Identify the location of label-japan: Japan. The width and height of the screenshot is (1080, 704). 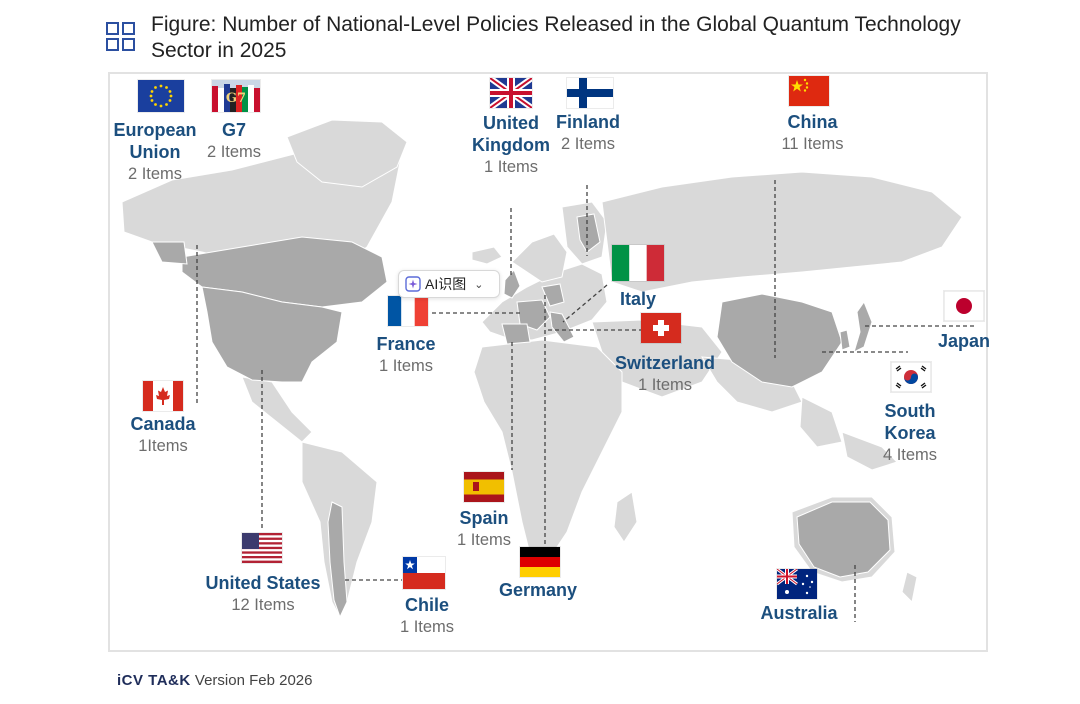
(964, 341).